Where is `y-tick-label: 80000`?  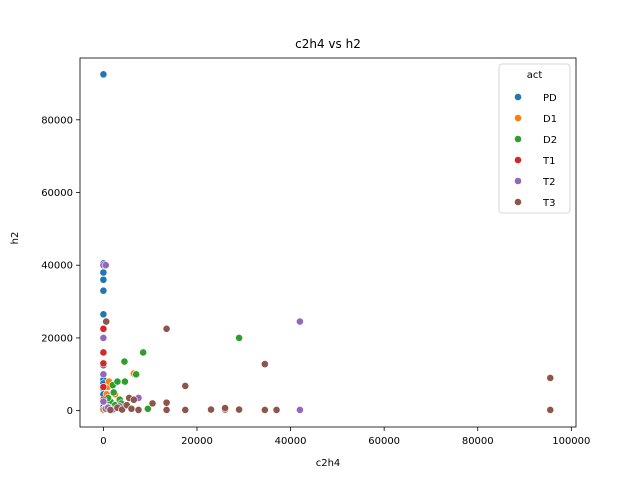 y-tick-label: 80000 is located at coordinates (57, 120).